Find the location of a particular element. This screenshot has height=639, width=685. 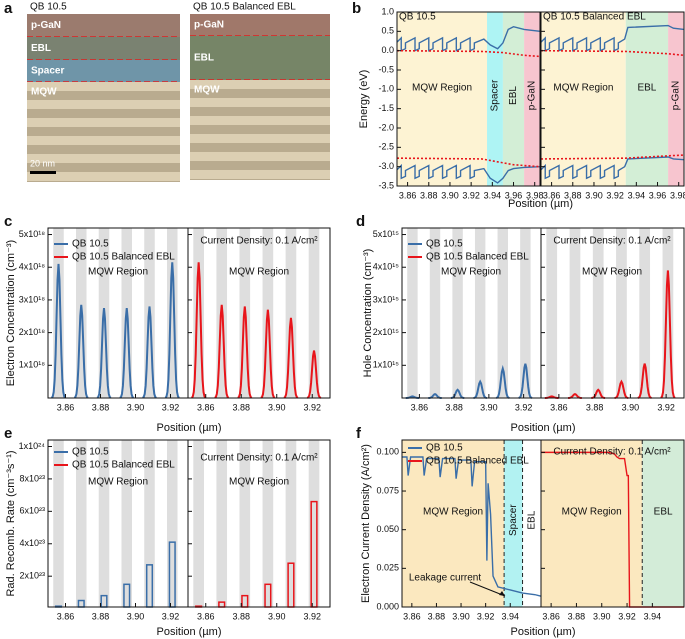

x-tick-label: 3.98 is located at coordinates (677, 195).